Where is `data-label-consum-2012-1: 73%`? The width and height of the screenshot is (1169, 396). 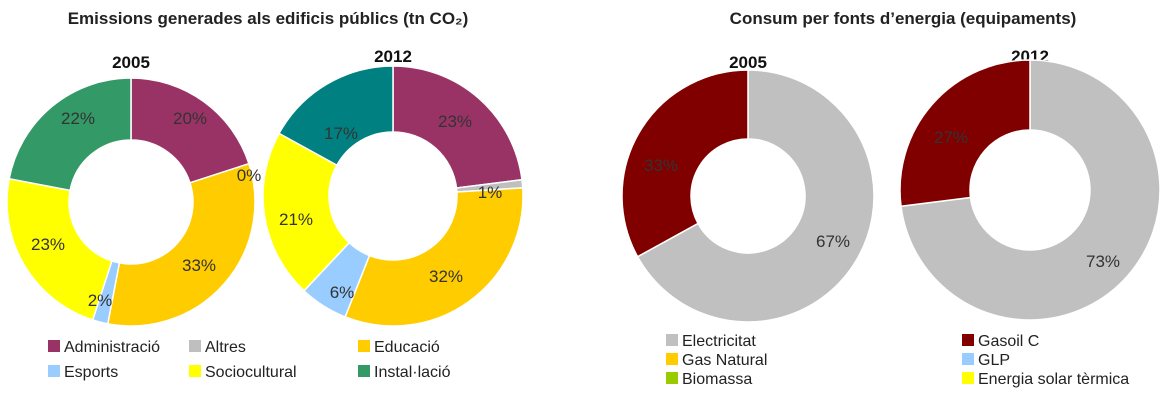 data-label-consum-2012-1: 73% is located at coordinates (1103, 261).